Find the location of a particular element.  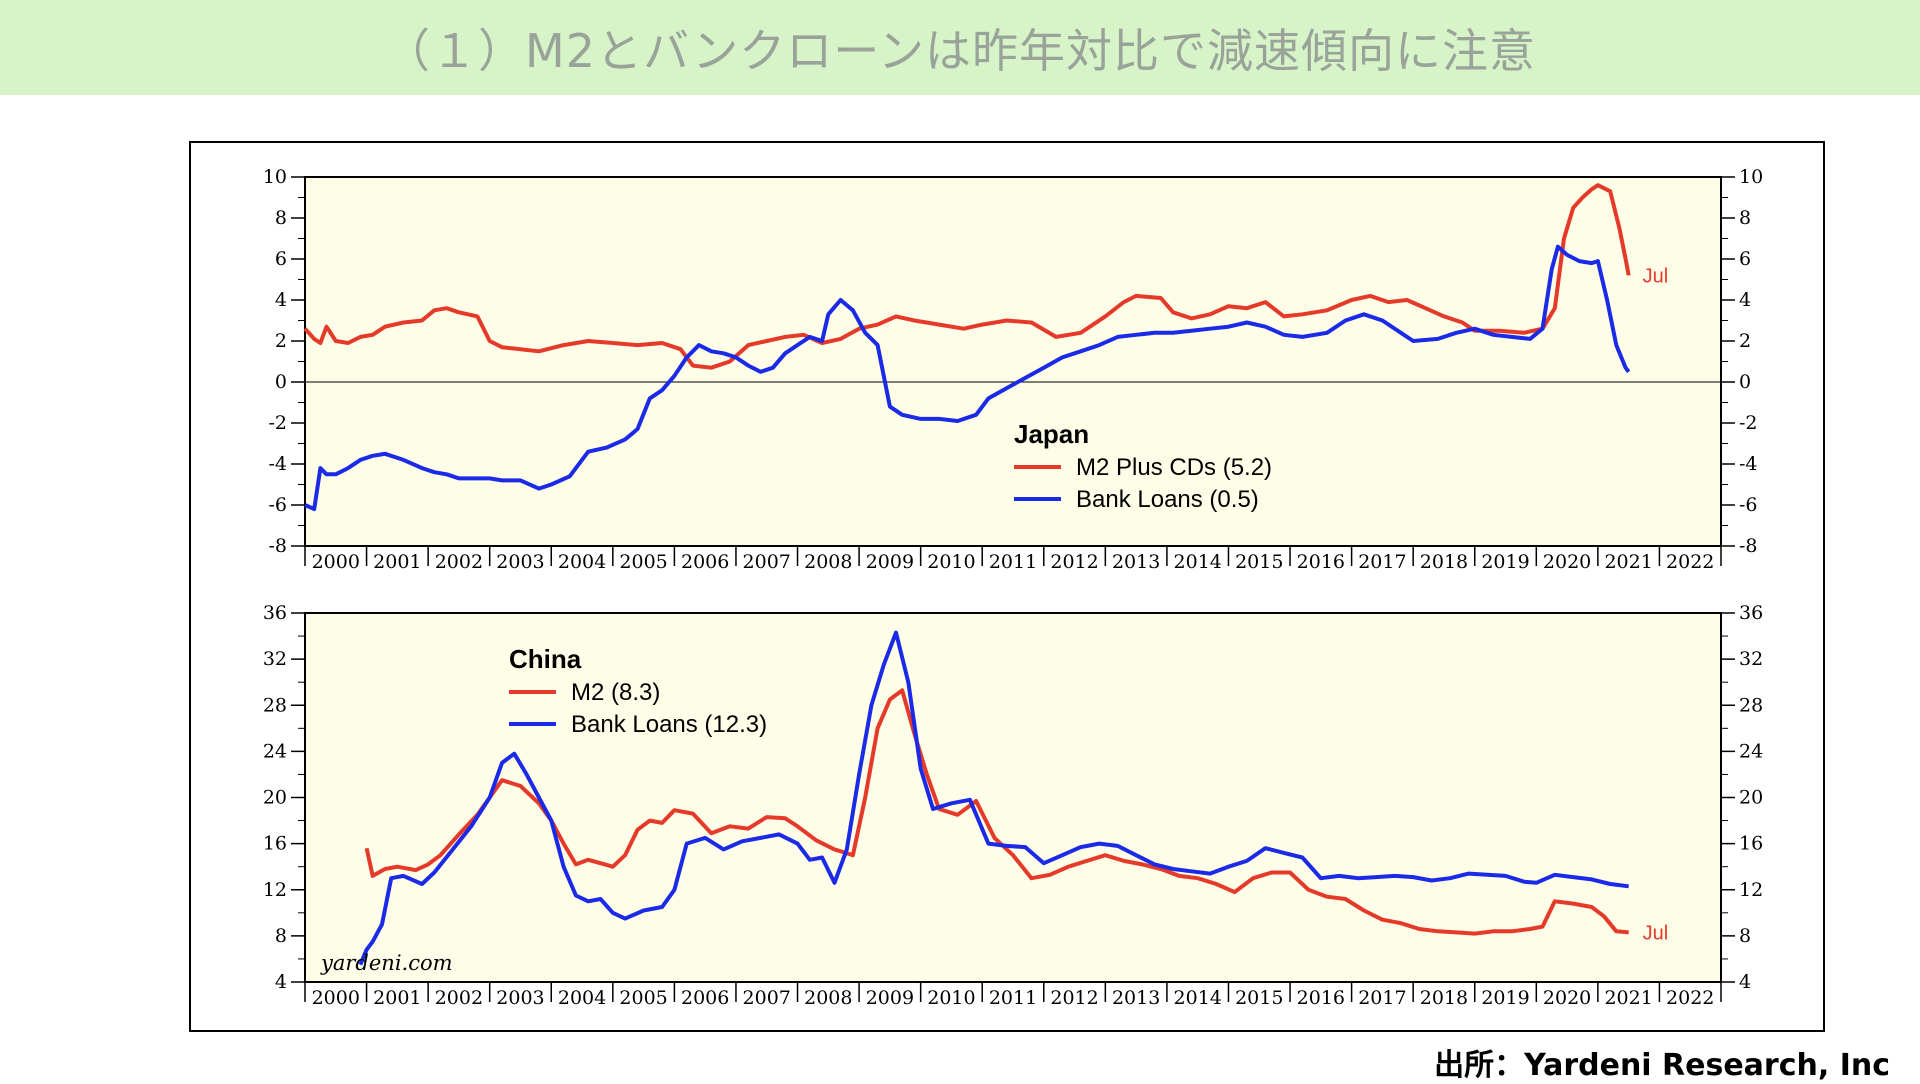

china-ytick-label-right: 24 is located at coordinates (1751, 751).